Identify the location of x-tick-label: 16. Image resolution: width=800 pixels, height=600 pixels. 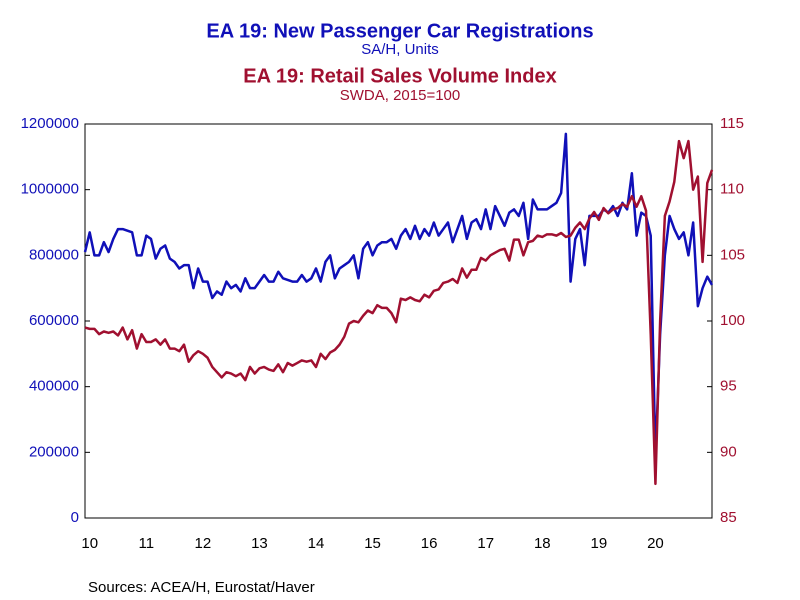
(429, 543).